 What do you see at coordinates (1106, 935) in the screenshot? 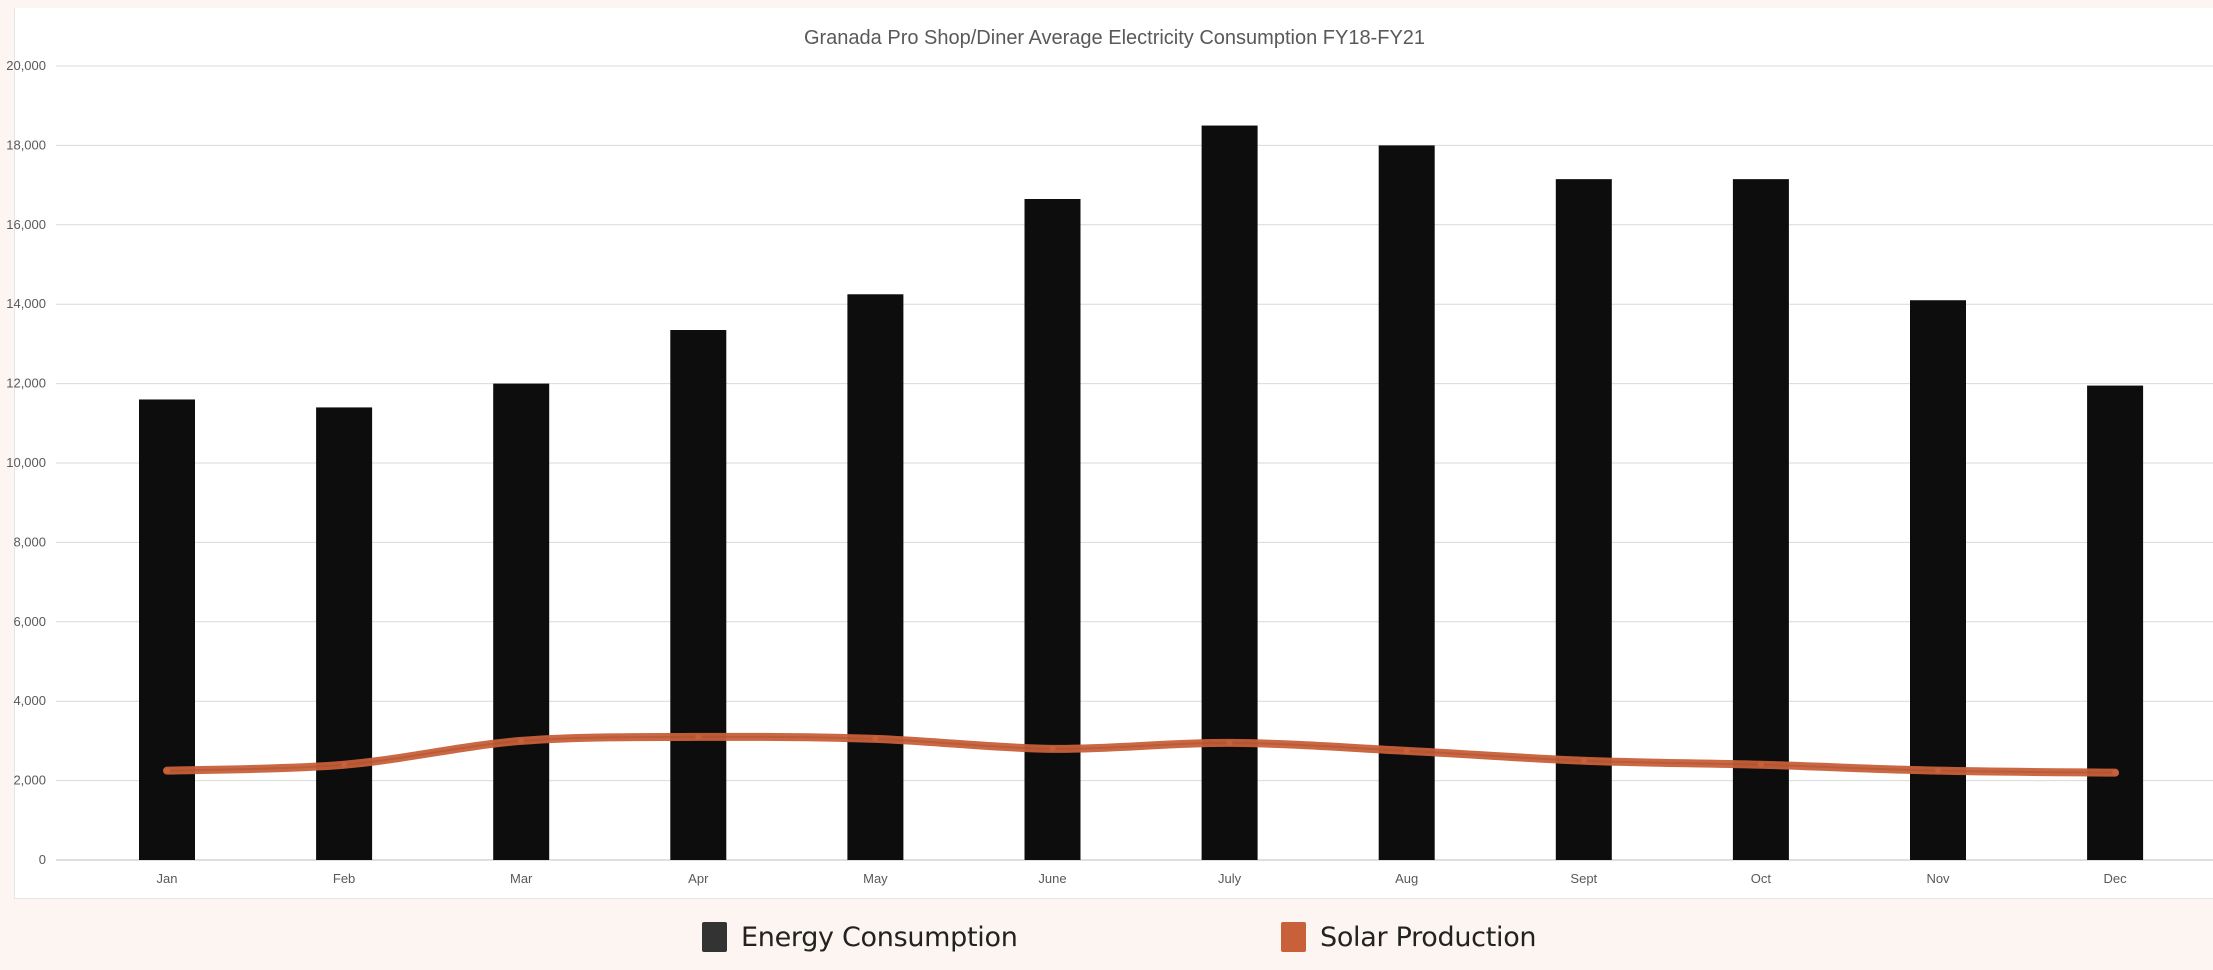
I see `chart-legend: Energy Consumption Solar Production` at bounding box center [1106, 935].